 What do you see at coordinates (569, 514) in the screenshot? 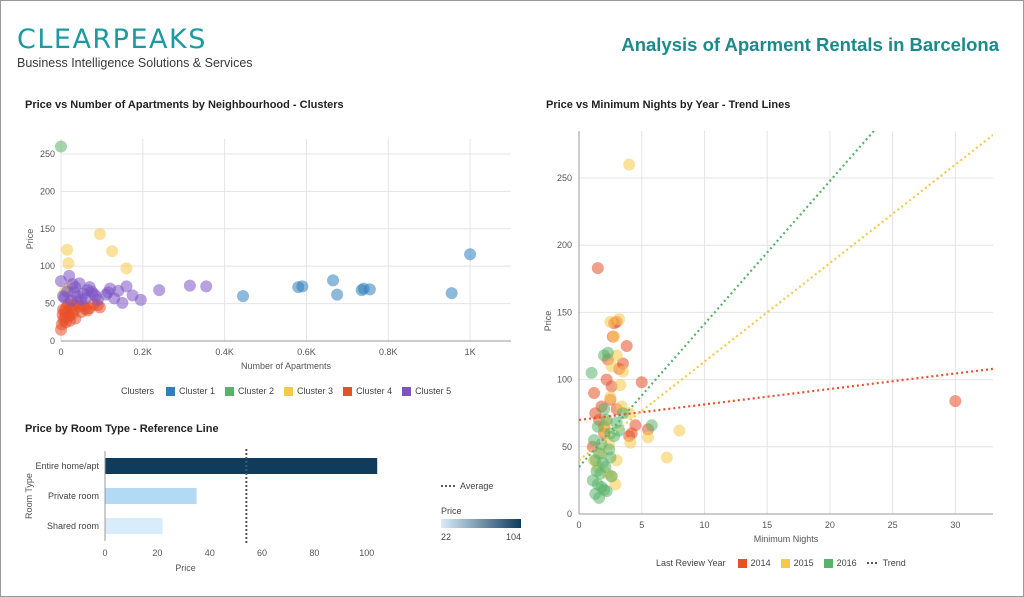
I see `y-tick-label: 0` at bounding box center [569, 514].